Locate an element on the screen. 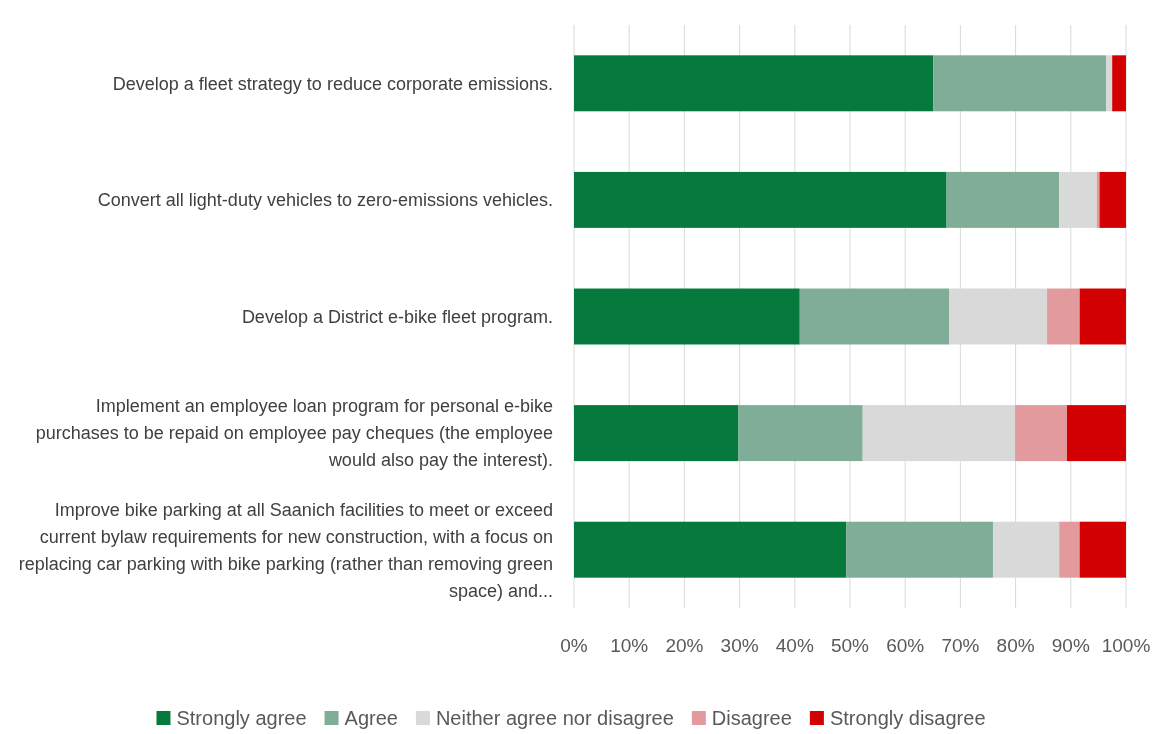 This screenshot has width=1152, height=734. x-tick-label: 50% is located at coordinates (850, 645).